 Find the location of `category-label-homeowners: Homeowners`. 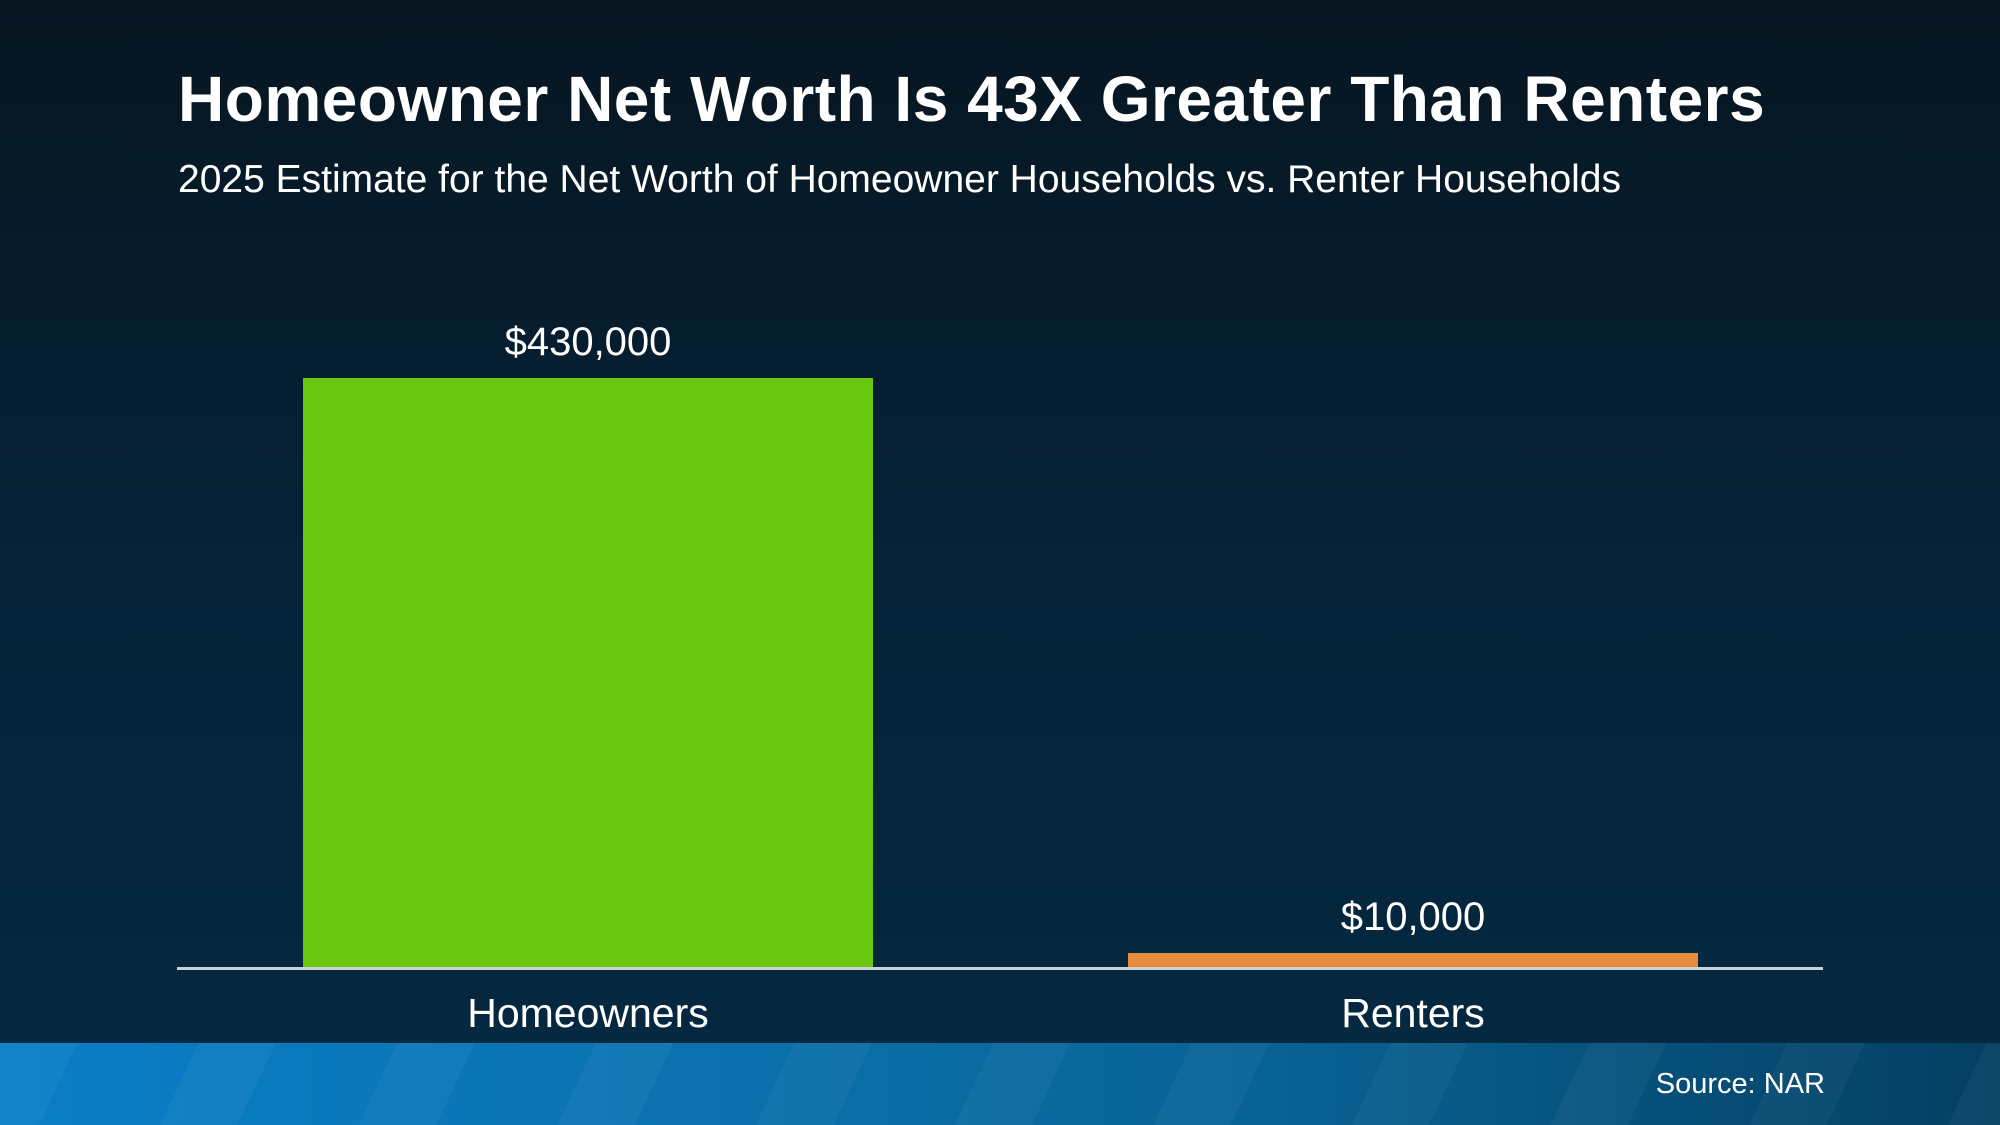

category-label-homeowners: Homeowners is located at coordinates (588, 1013).